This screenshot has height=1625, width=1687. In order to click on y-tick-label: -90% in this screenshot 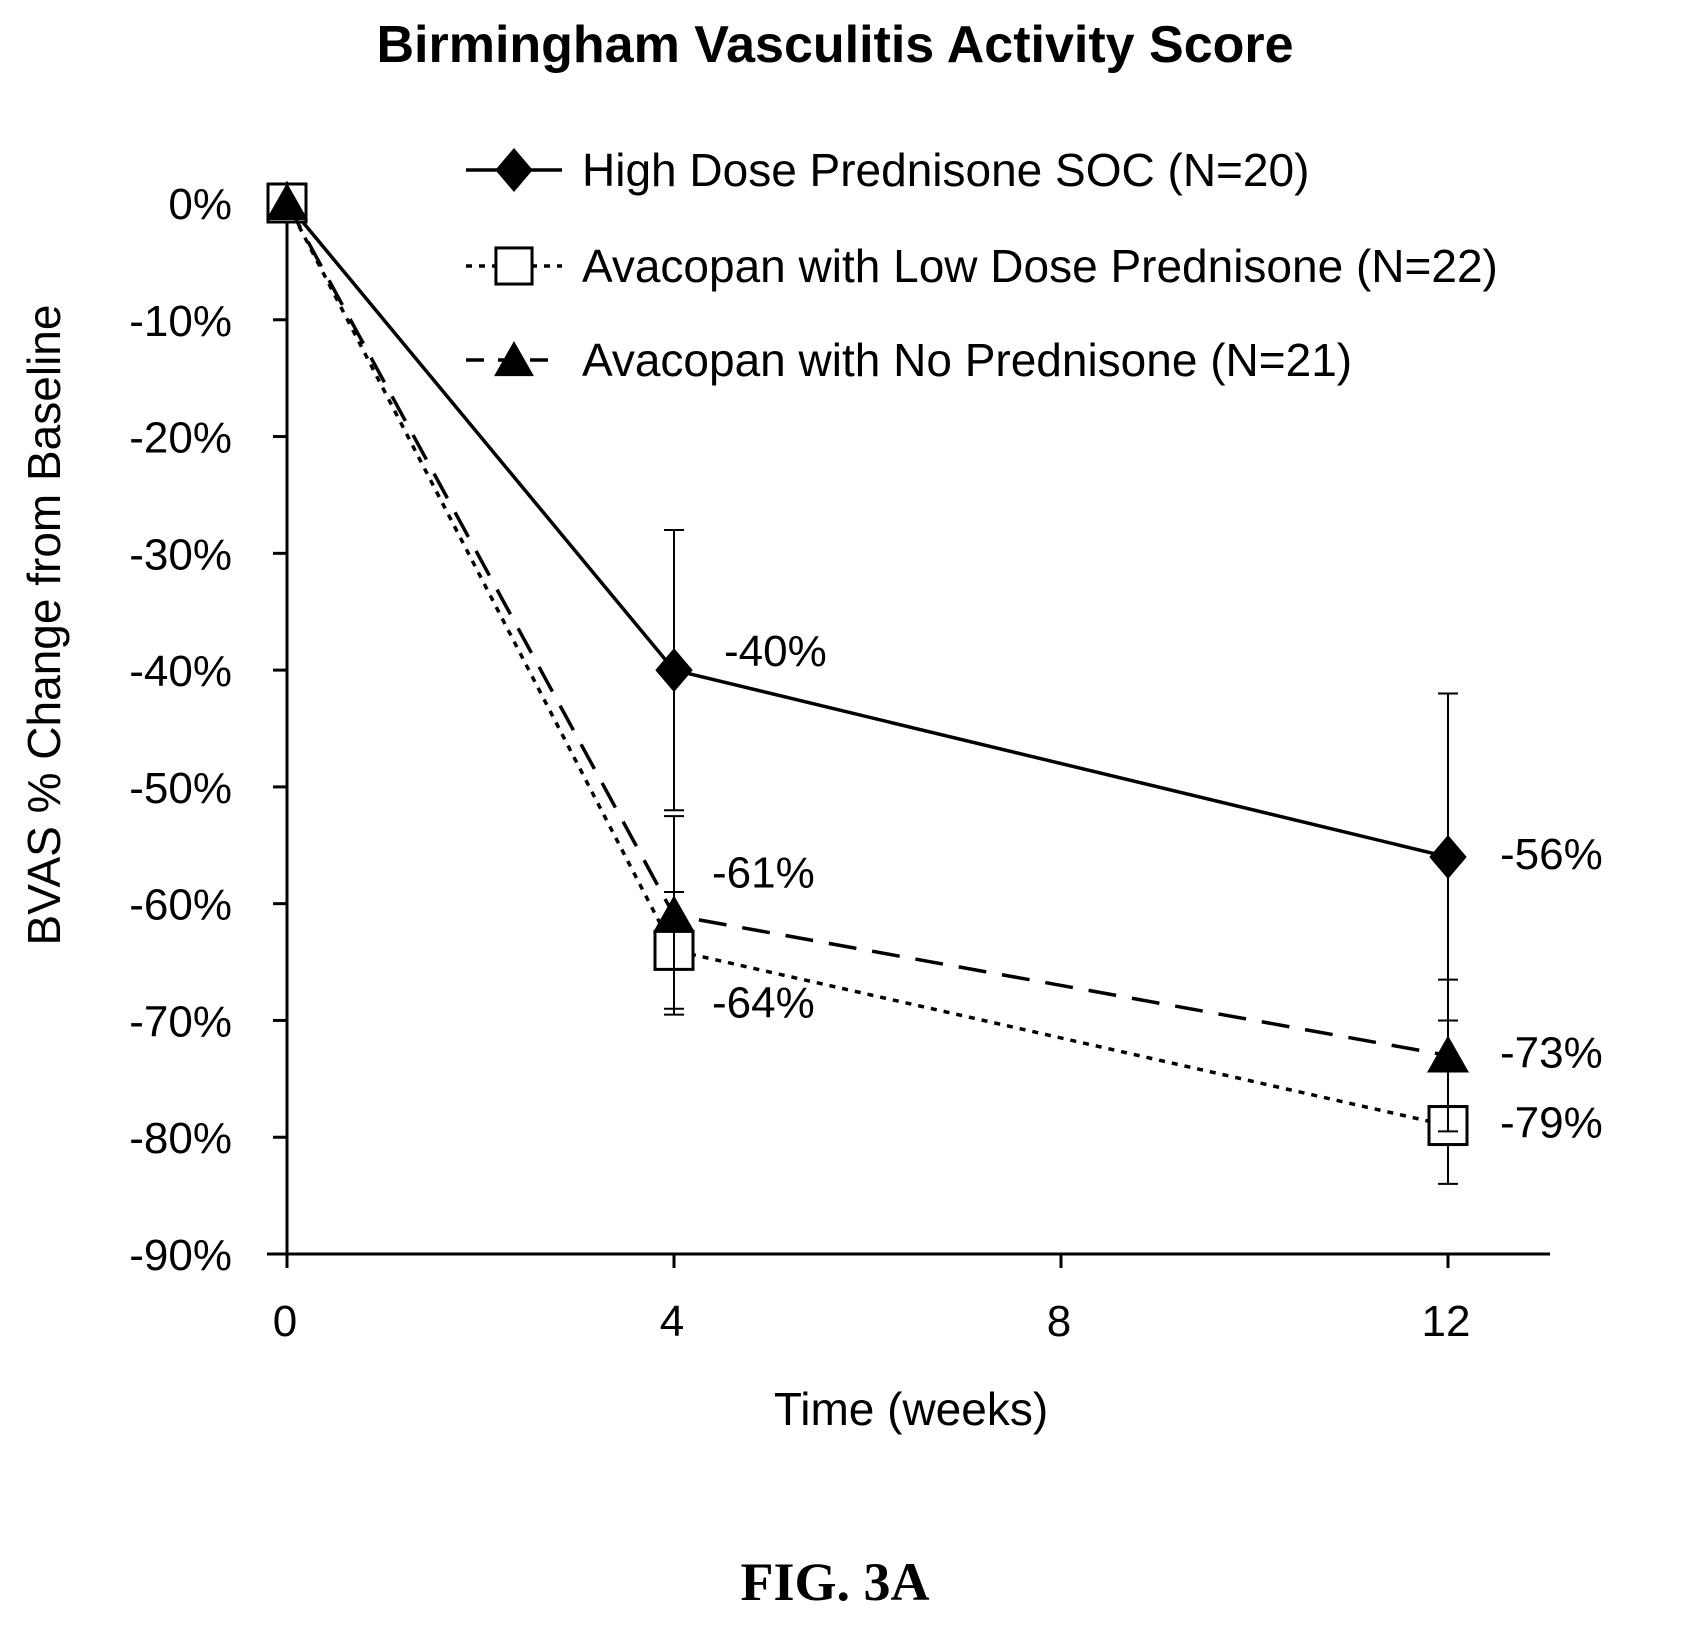, I will do `click(180, 1255)`.